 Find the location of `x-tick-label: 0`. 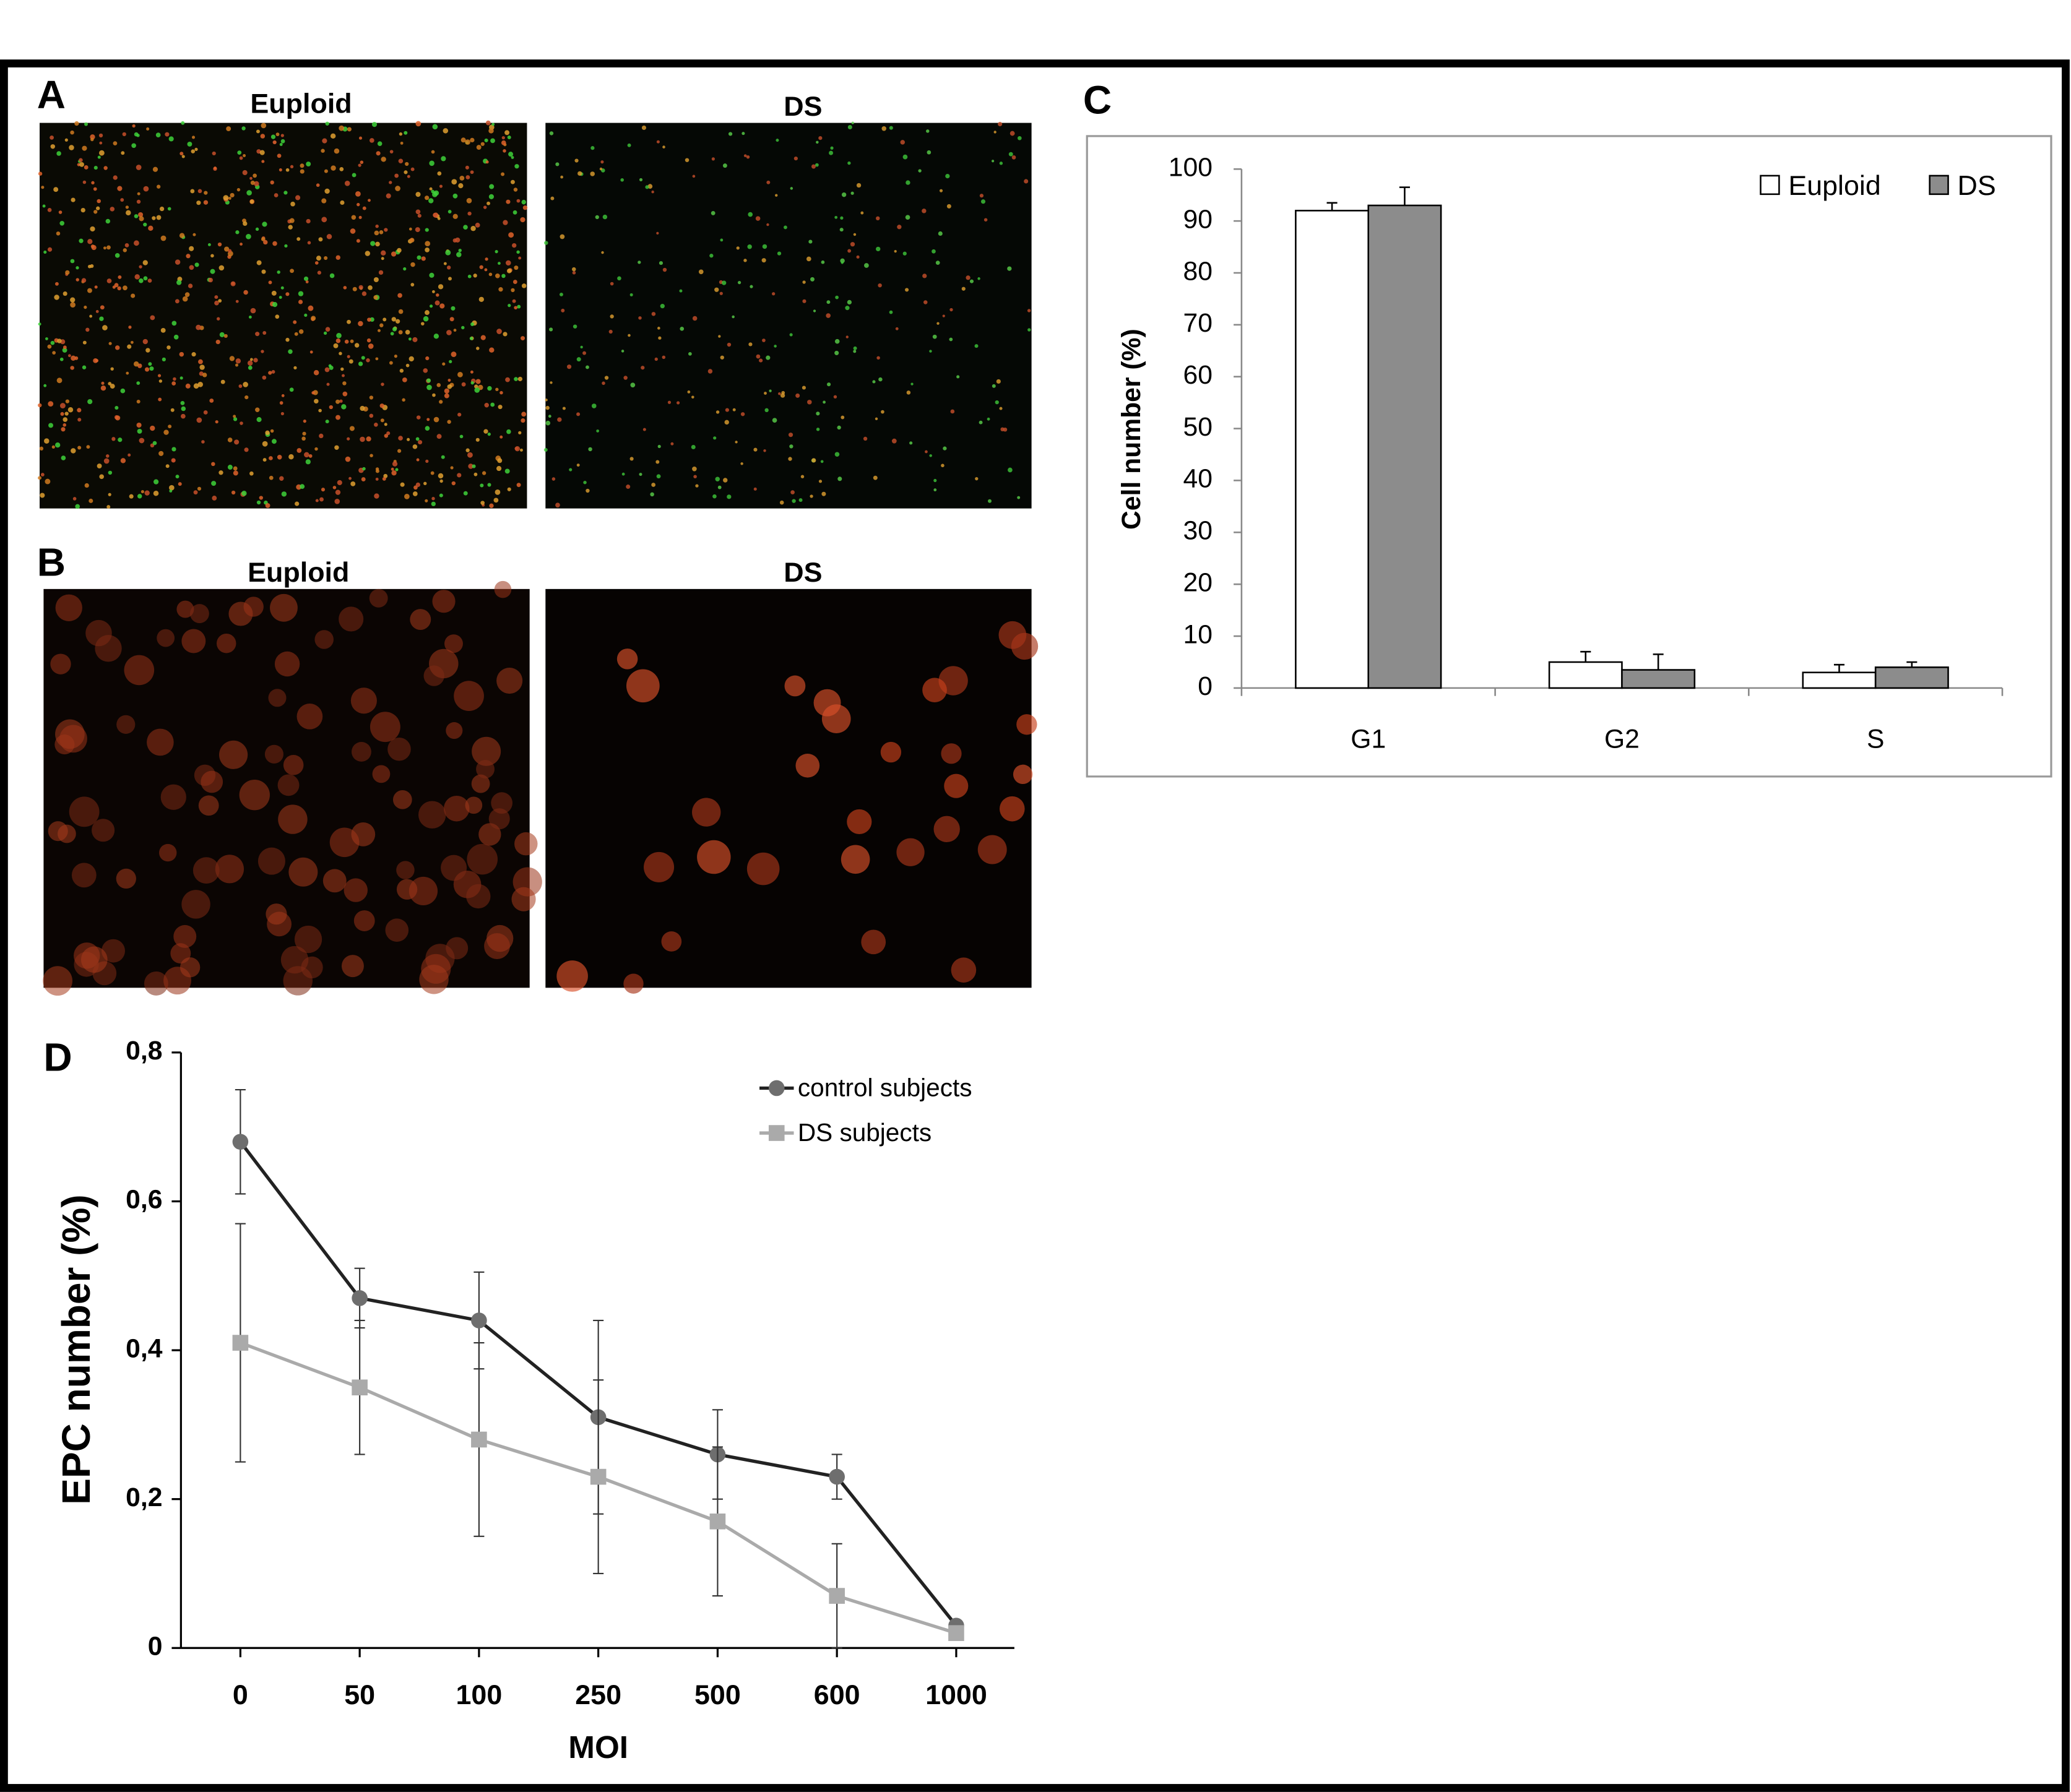

x-tick-label: 0 is located at coordinates (240, 1694).